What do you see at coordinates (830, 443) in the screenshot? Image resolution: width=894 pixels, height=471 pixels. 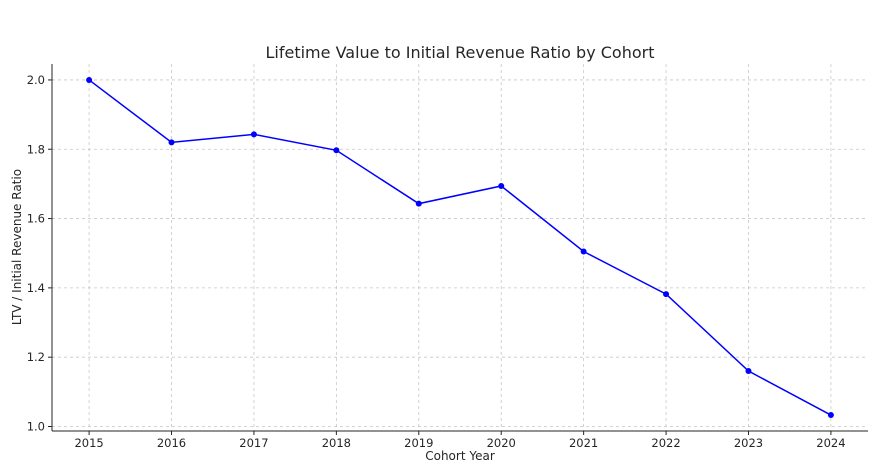 I see `x-tick-label: 2024` at bounding box center [830, 443].